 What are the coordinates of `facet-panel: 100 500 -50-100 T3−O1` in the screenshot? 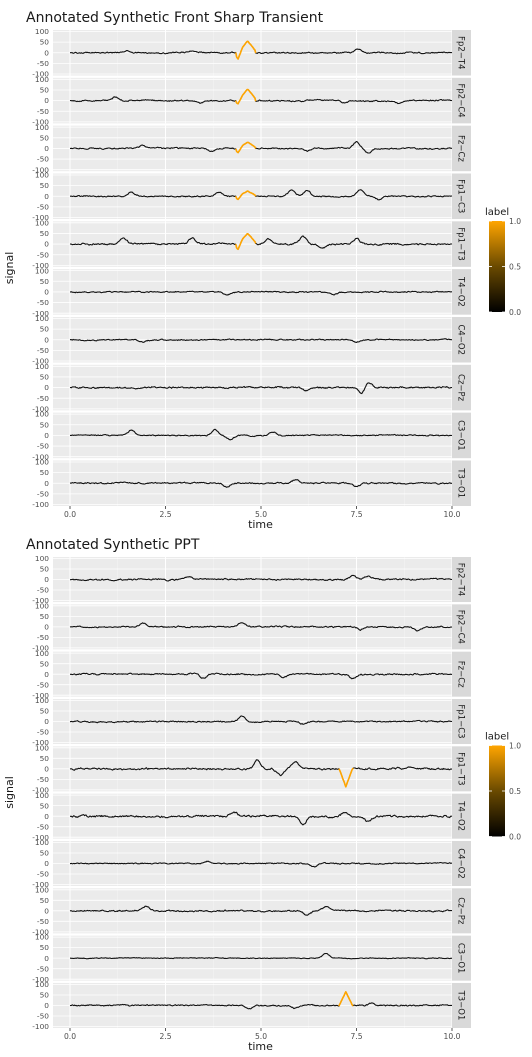 It's located at (251, 1005).